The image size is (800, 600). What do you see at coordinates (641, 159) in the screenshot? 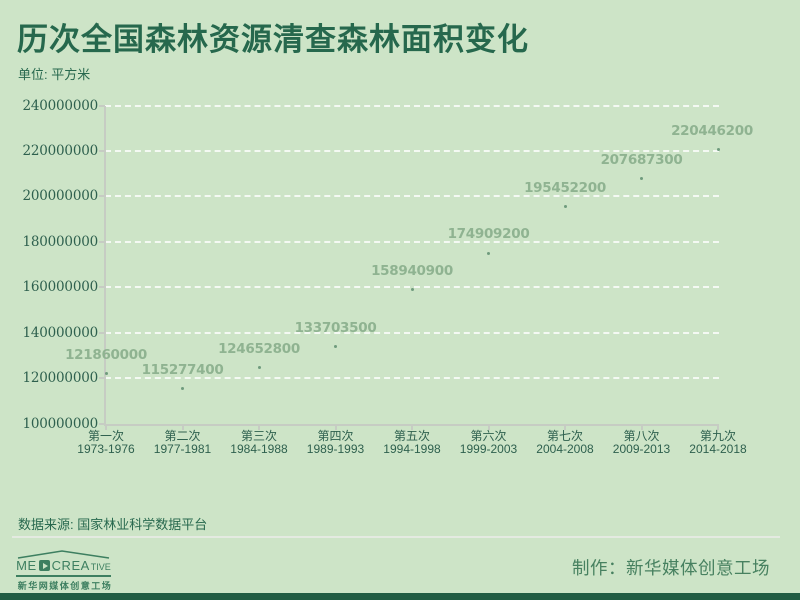
I see `data-point-label: 207687300` at bounding box center [641, 159].